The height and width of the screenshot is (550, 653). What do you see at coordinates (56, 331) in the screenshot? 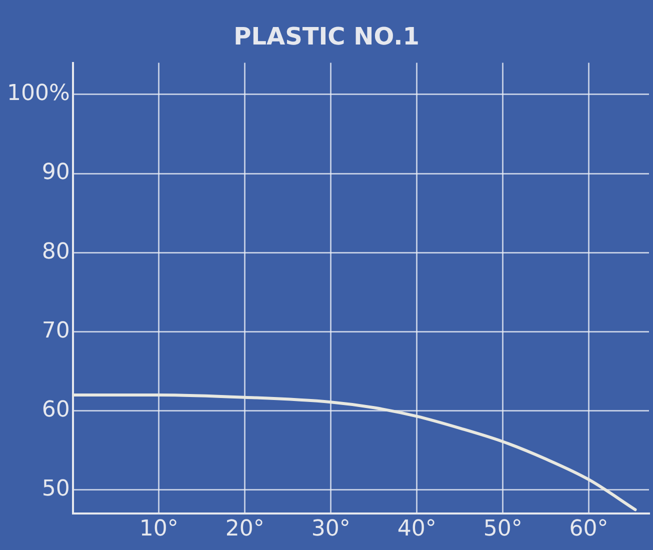
I see `y-tick-label: 70` at bounding box center [56, 331].